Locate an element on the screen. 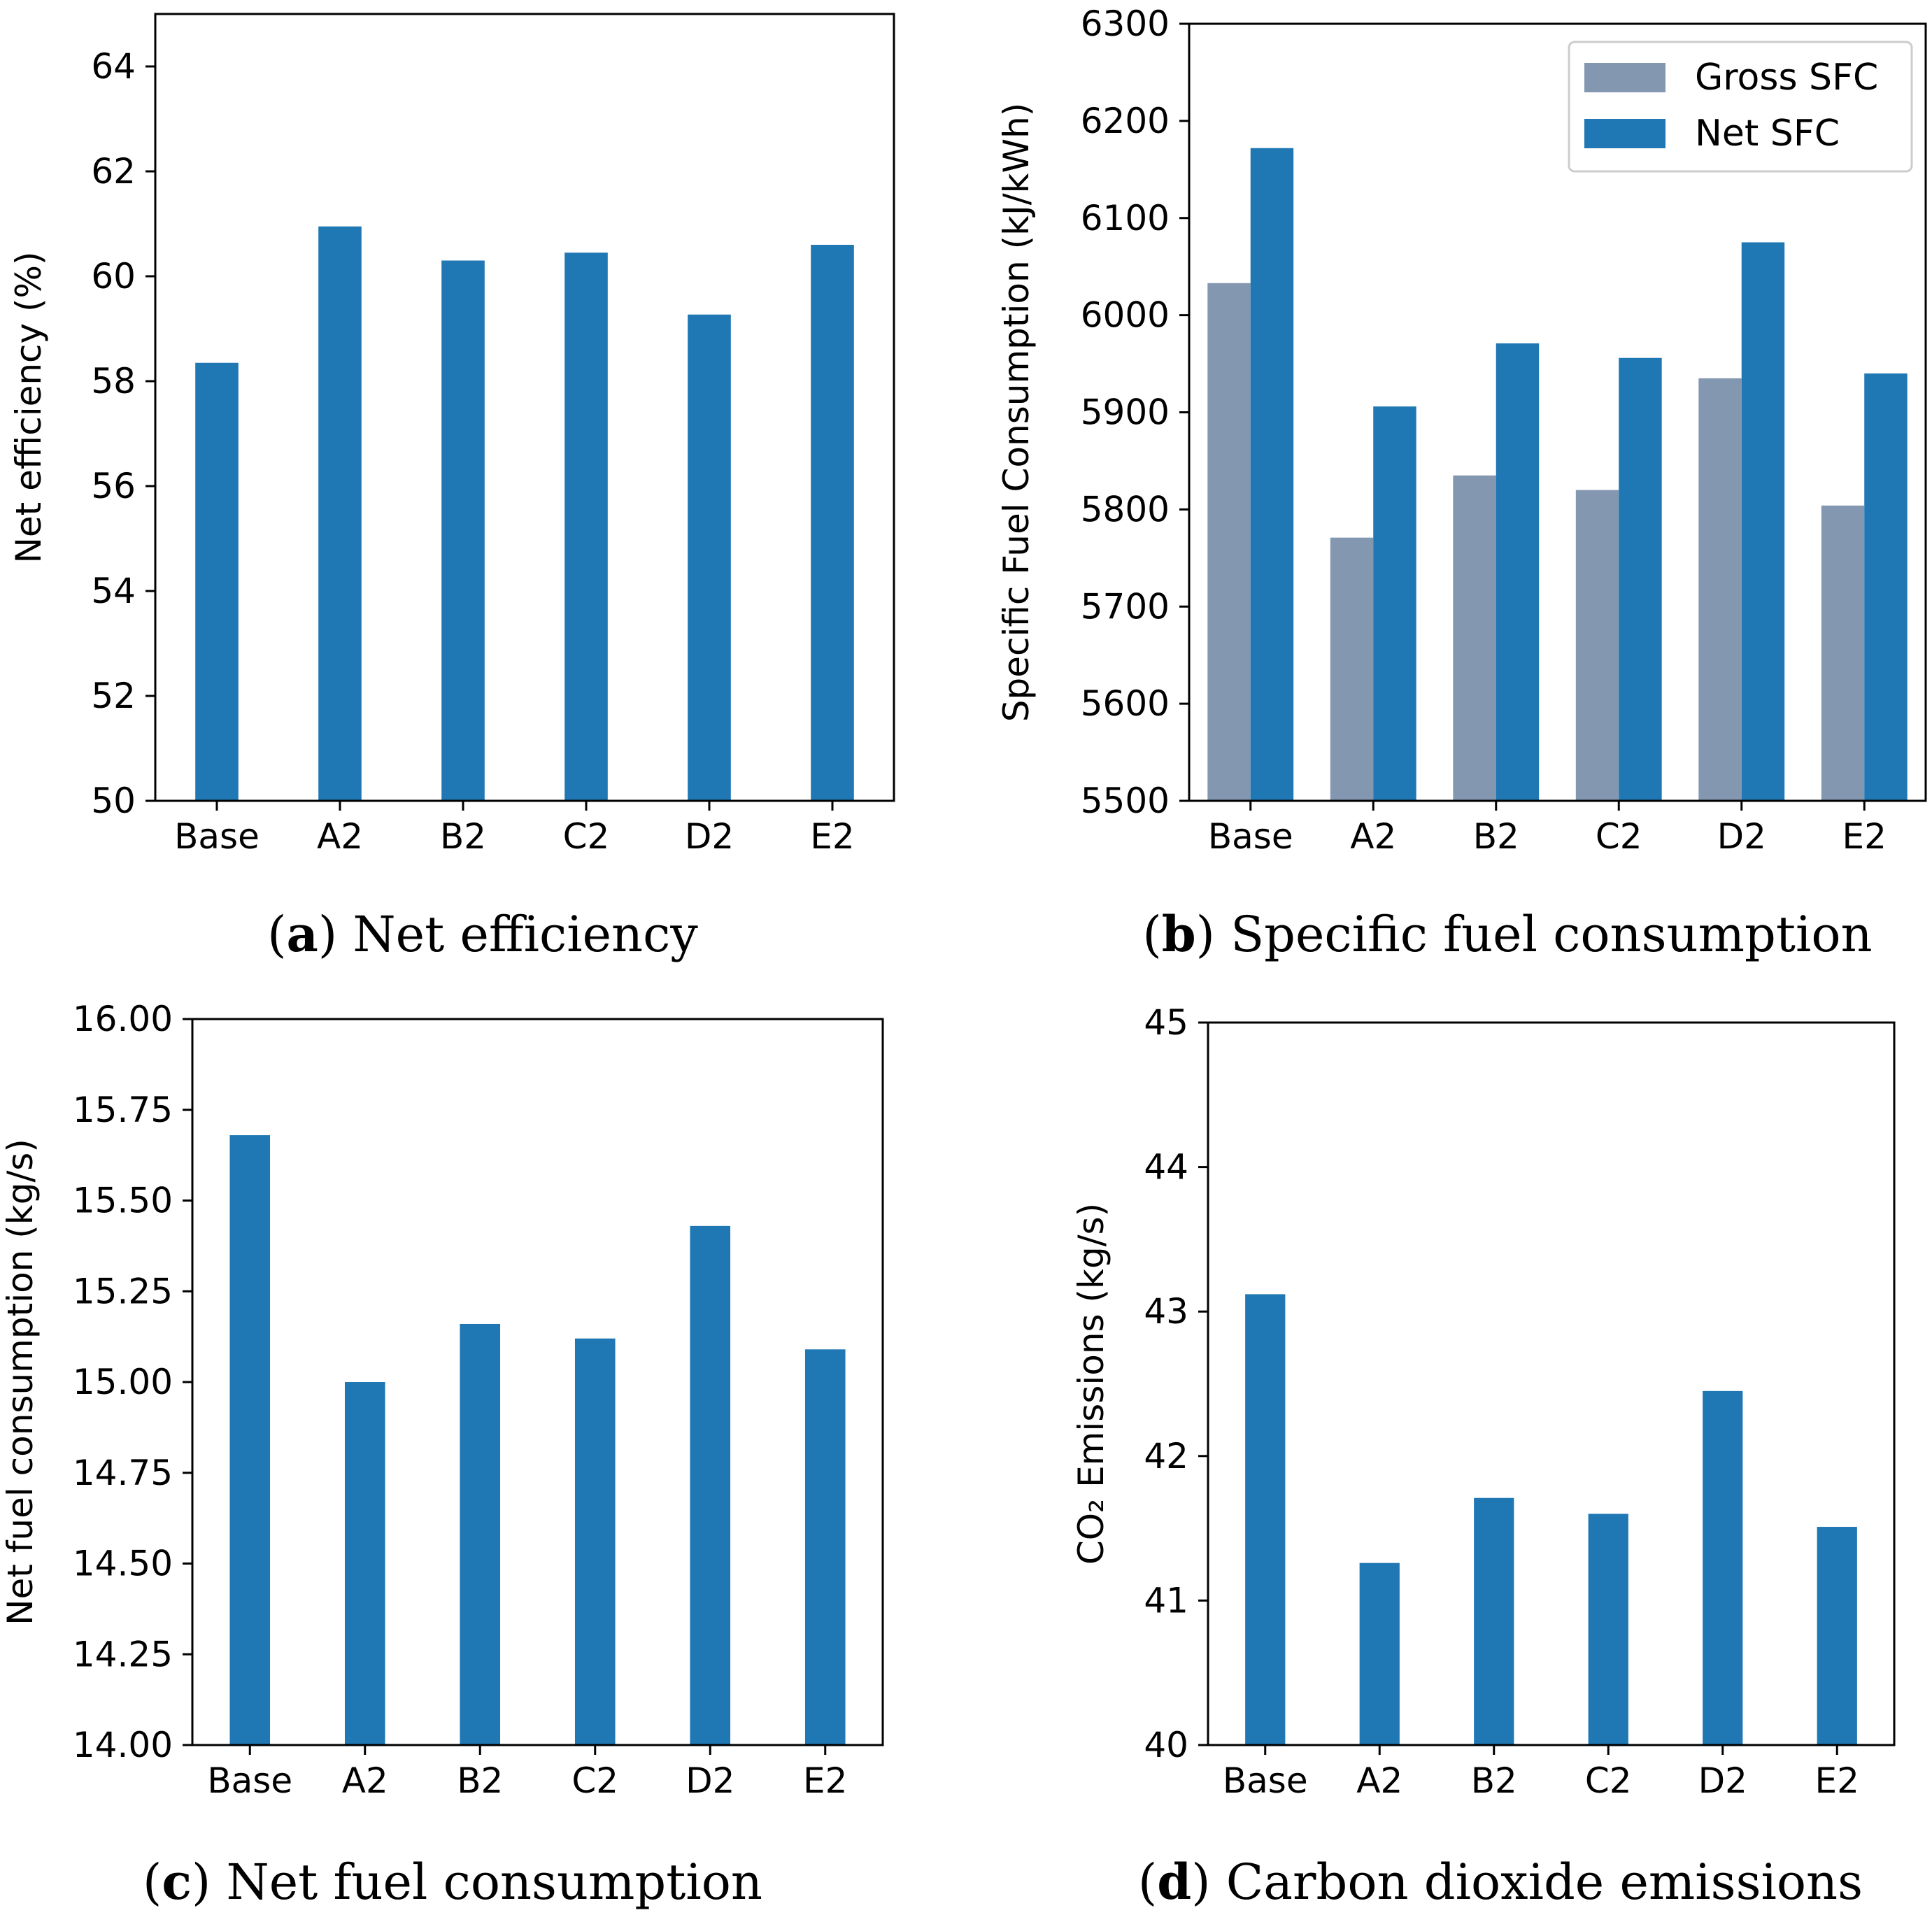  ytick-label-a: 56 is located at coordinates (113, 486).